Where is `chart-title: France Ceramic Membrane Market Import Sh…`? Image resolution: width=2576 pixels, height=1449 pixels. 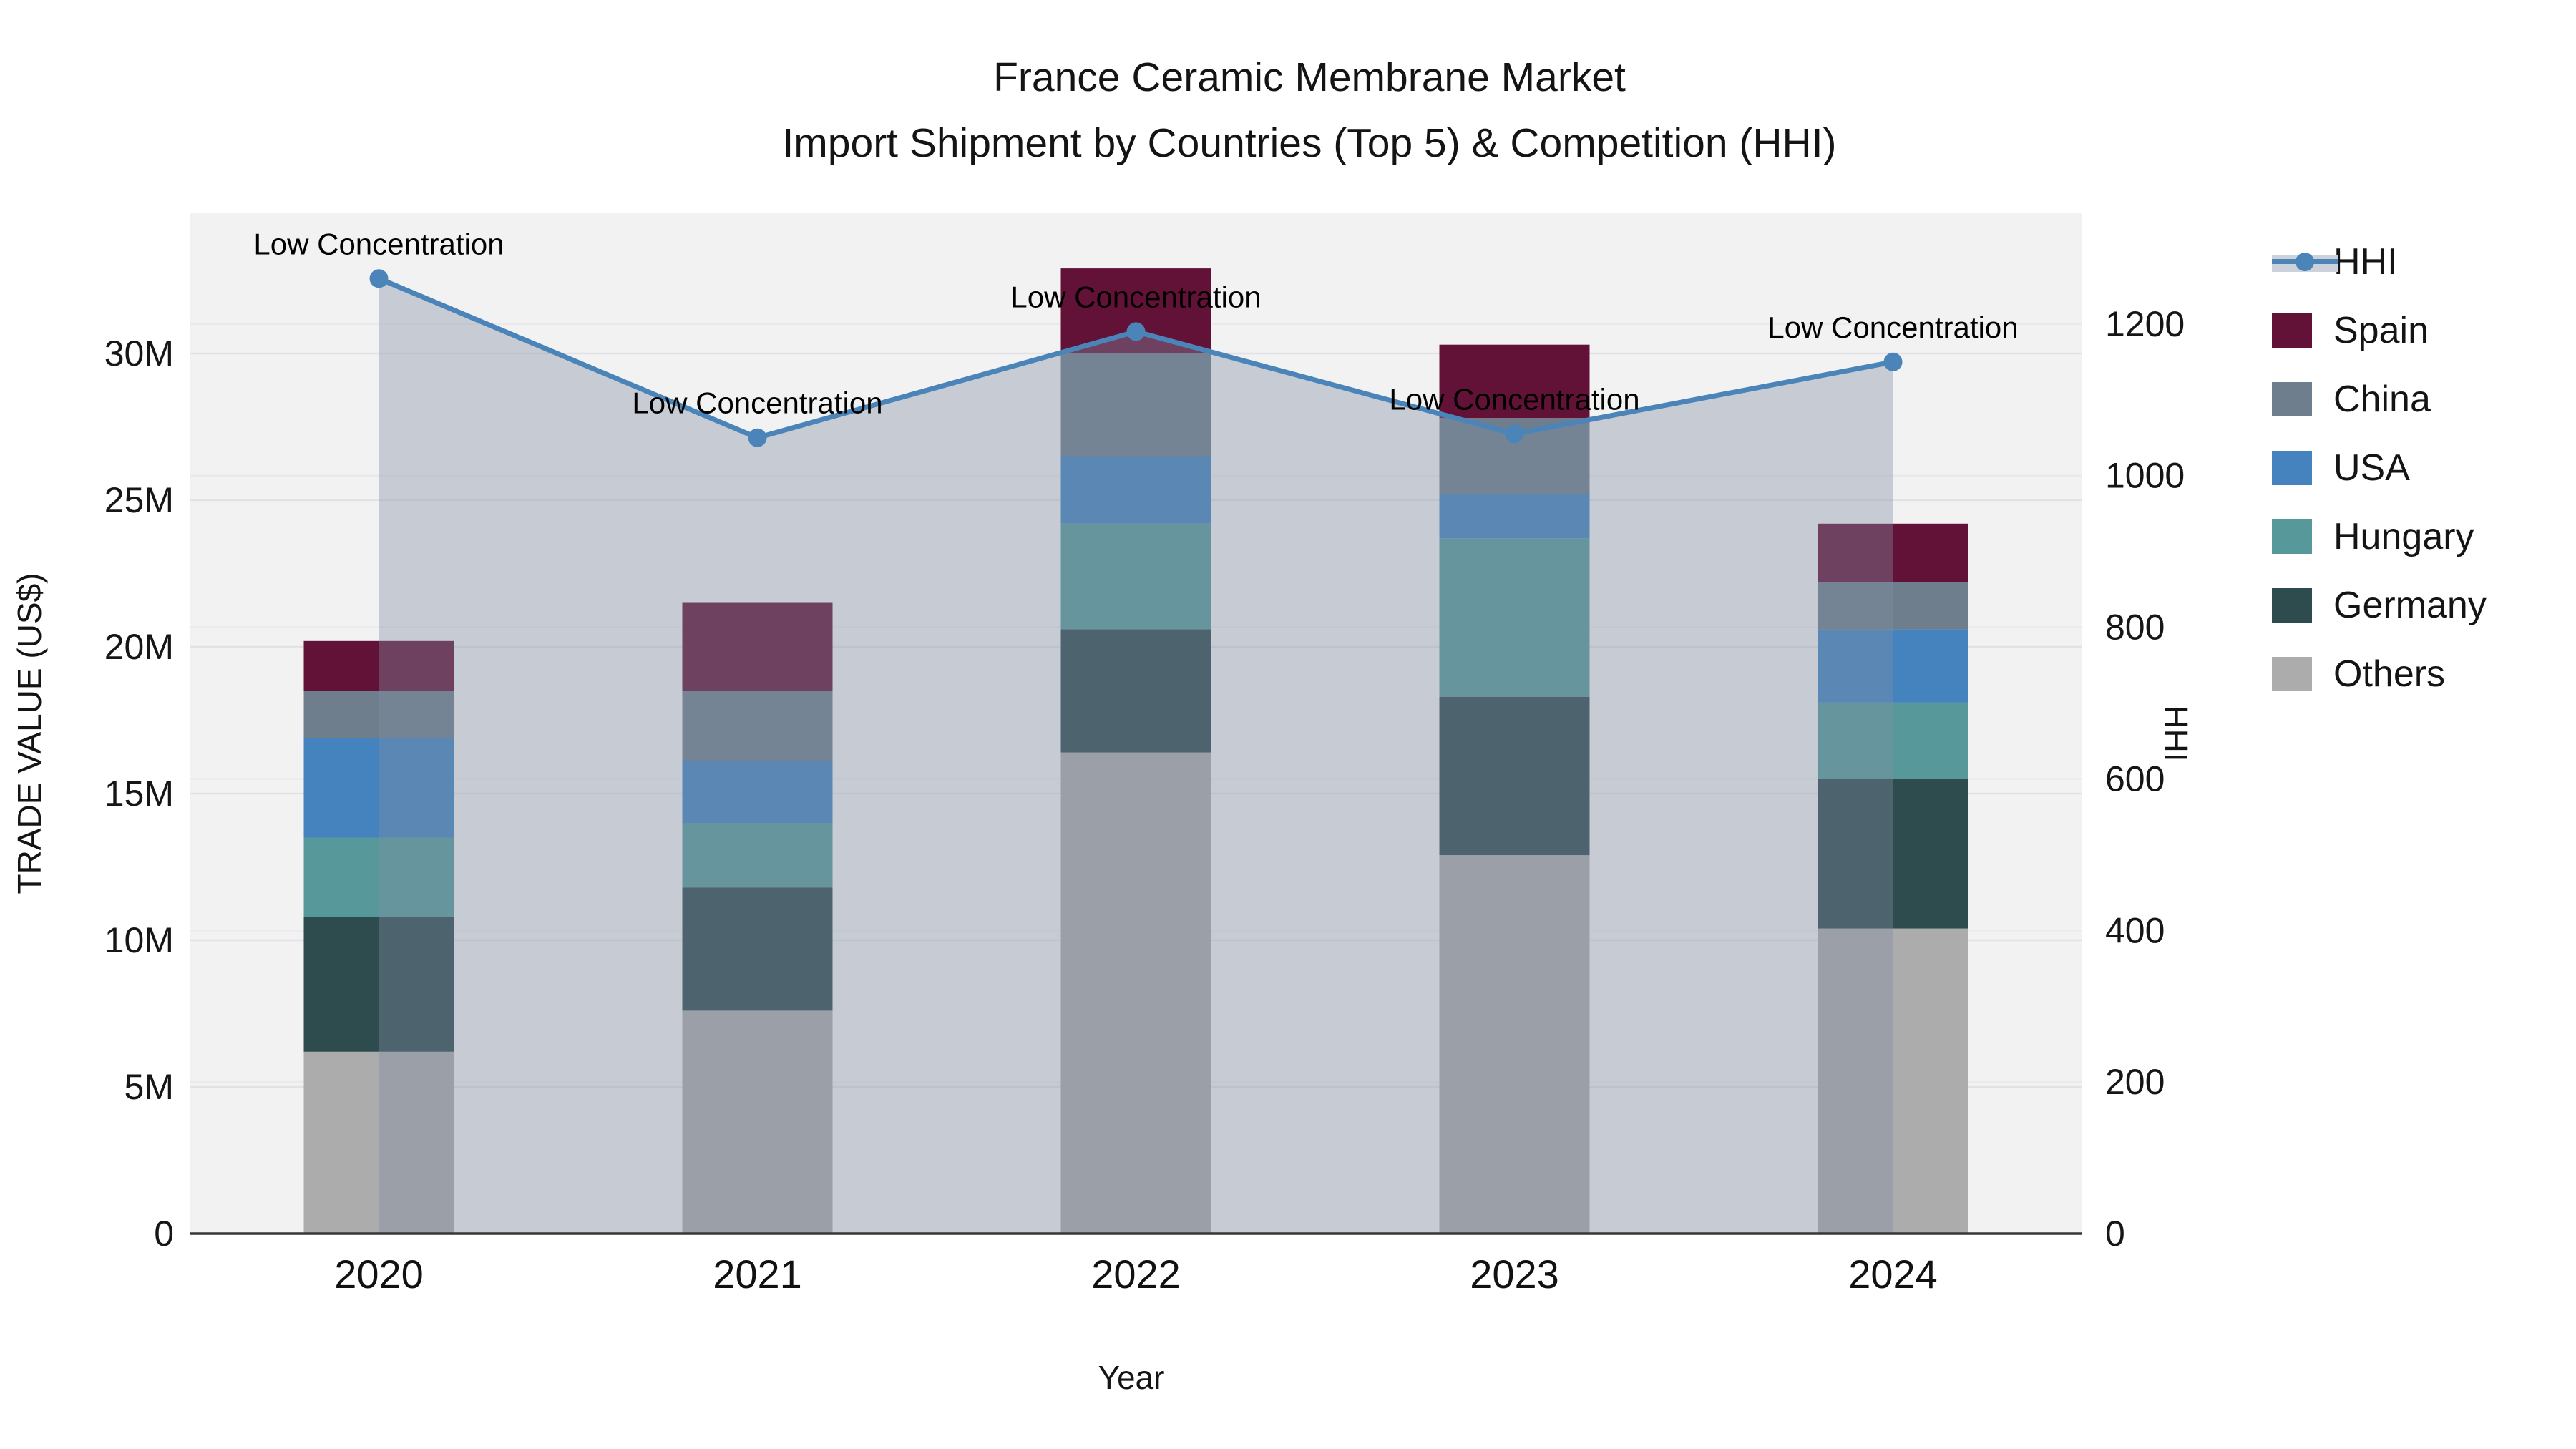 chart-title: France Ceramic Membrane Market Import Sh… is located at coordinates (1309, 110).